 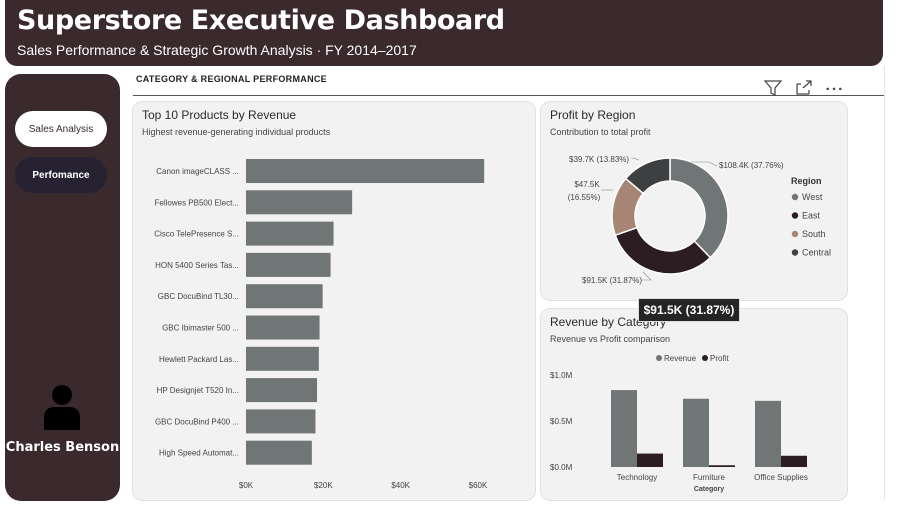 What do you see at coordinates (62, 447) in the screenshot?
I see `user-name: Charles Benson` at bounding box center [62, 447].